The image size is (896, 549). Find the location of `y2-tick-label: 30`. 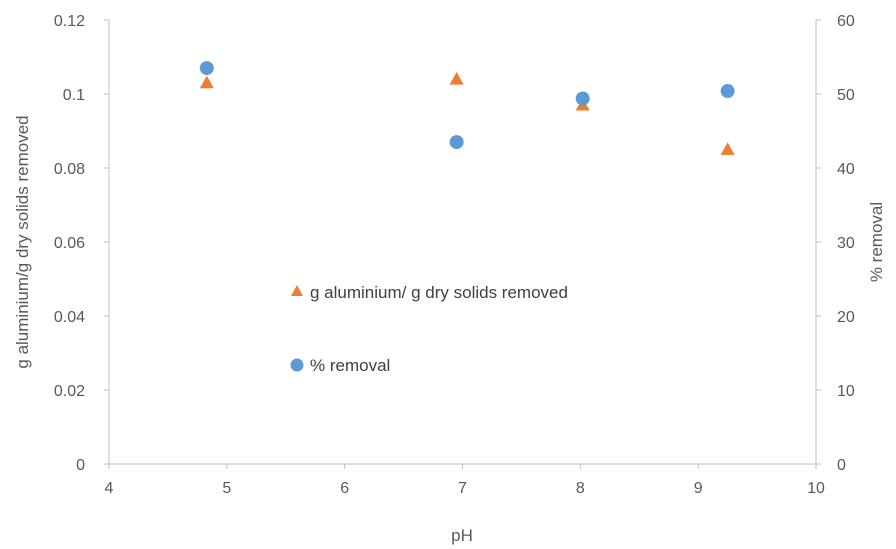

y2-tick-label: 30 is located at coordinates (846, 243).